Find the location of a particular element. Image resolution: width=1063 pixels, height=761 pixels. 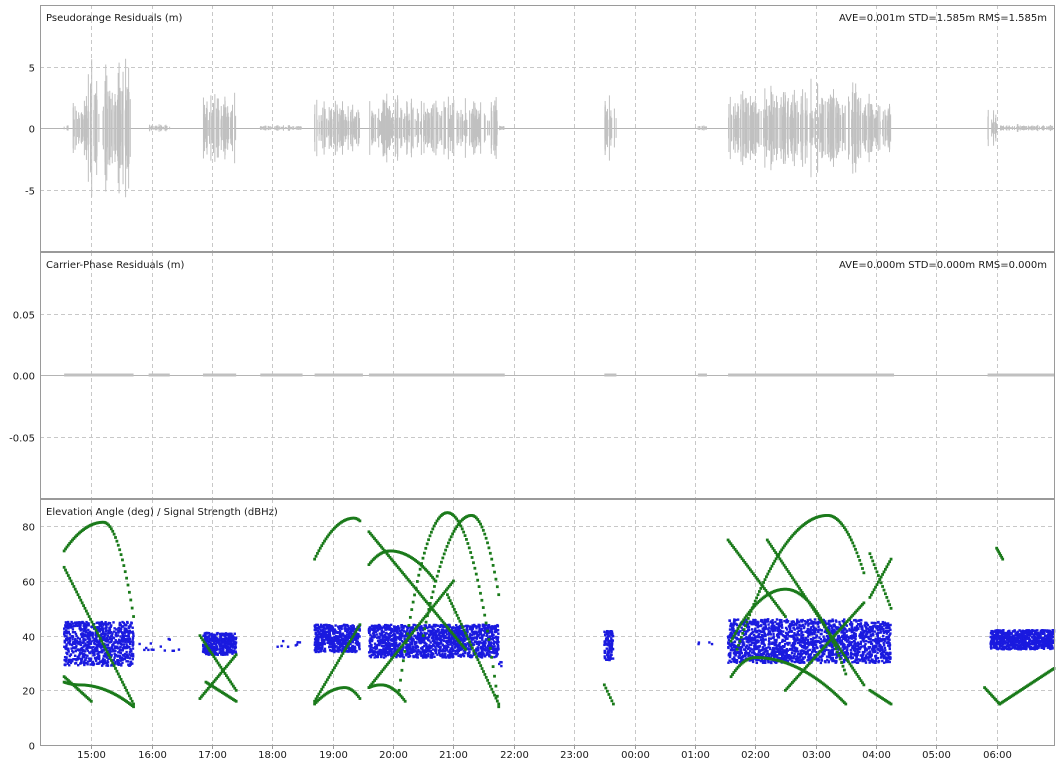

residual-point is located at coordinates (281, 375).